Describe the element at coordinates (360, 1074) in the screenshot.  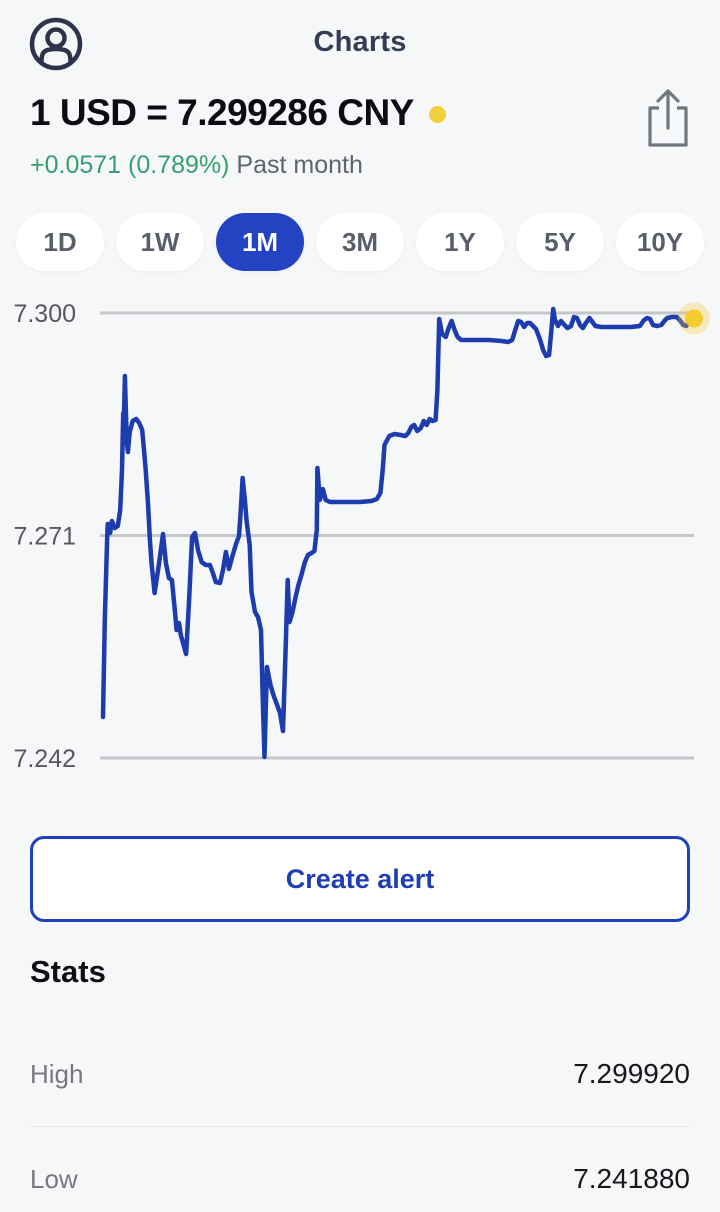
I see `stat-row-high: High 7.299920` at that location.